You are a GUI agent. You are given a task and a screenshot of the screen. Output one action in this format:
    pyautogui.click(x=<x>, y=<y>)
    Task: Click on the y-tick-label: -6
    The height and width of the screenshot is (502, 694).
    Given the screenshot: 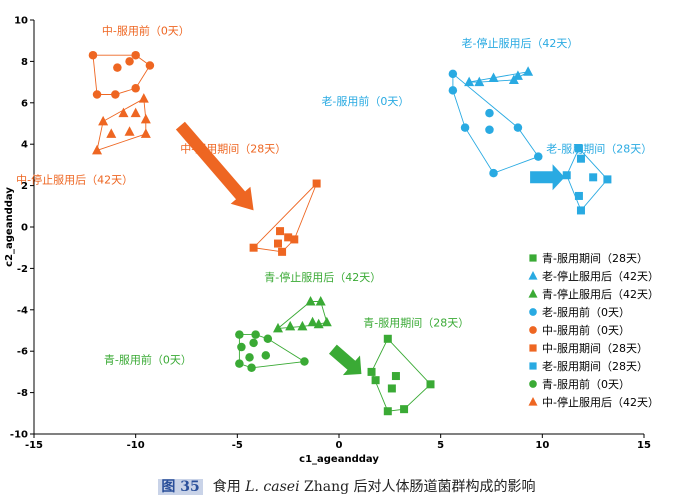 What is the action you would take?
    pyautogui.click(x=22, y=352)
    